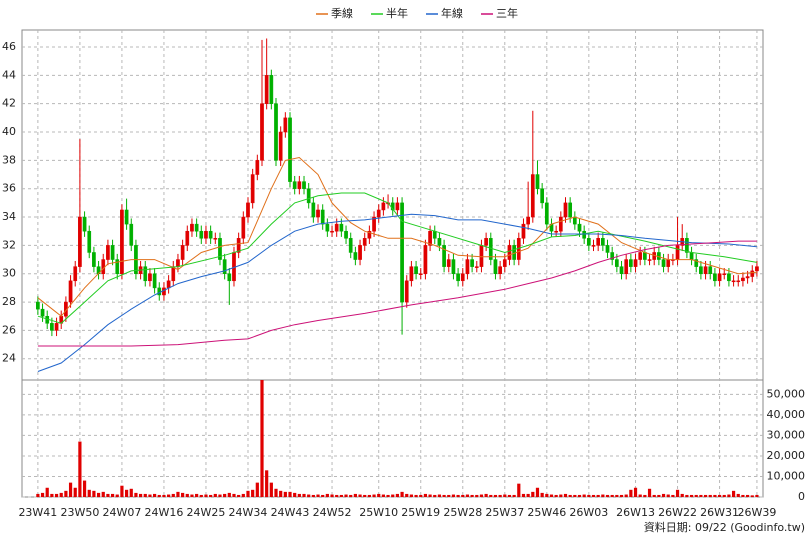 Image resolution: width=808 pixels, height=540 pixels. Describe the element at coordinates (164, 512) in the screenshot. I see `x-tick-label: 24W16` at that location.